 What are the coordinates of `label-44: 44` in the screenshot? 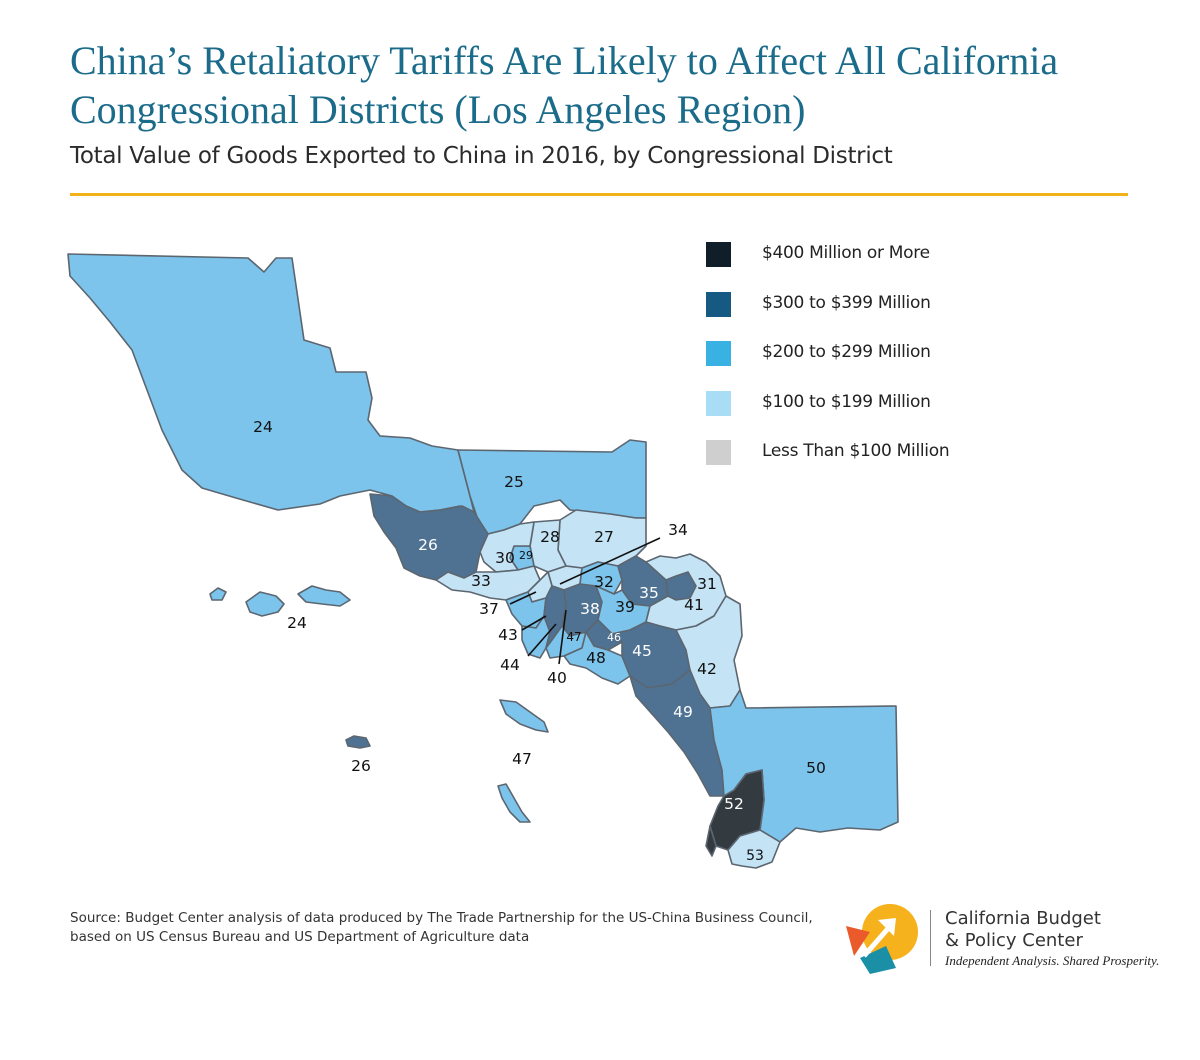 It's located at (510, 665).